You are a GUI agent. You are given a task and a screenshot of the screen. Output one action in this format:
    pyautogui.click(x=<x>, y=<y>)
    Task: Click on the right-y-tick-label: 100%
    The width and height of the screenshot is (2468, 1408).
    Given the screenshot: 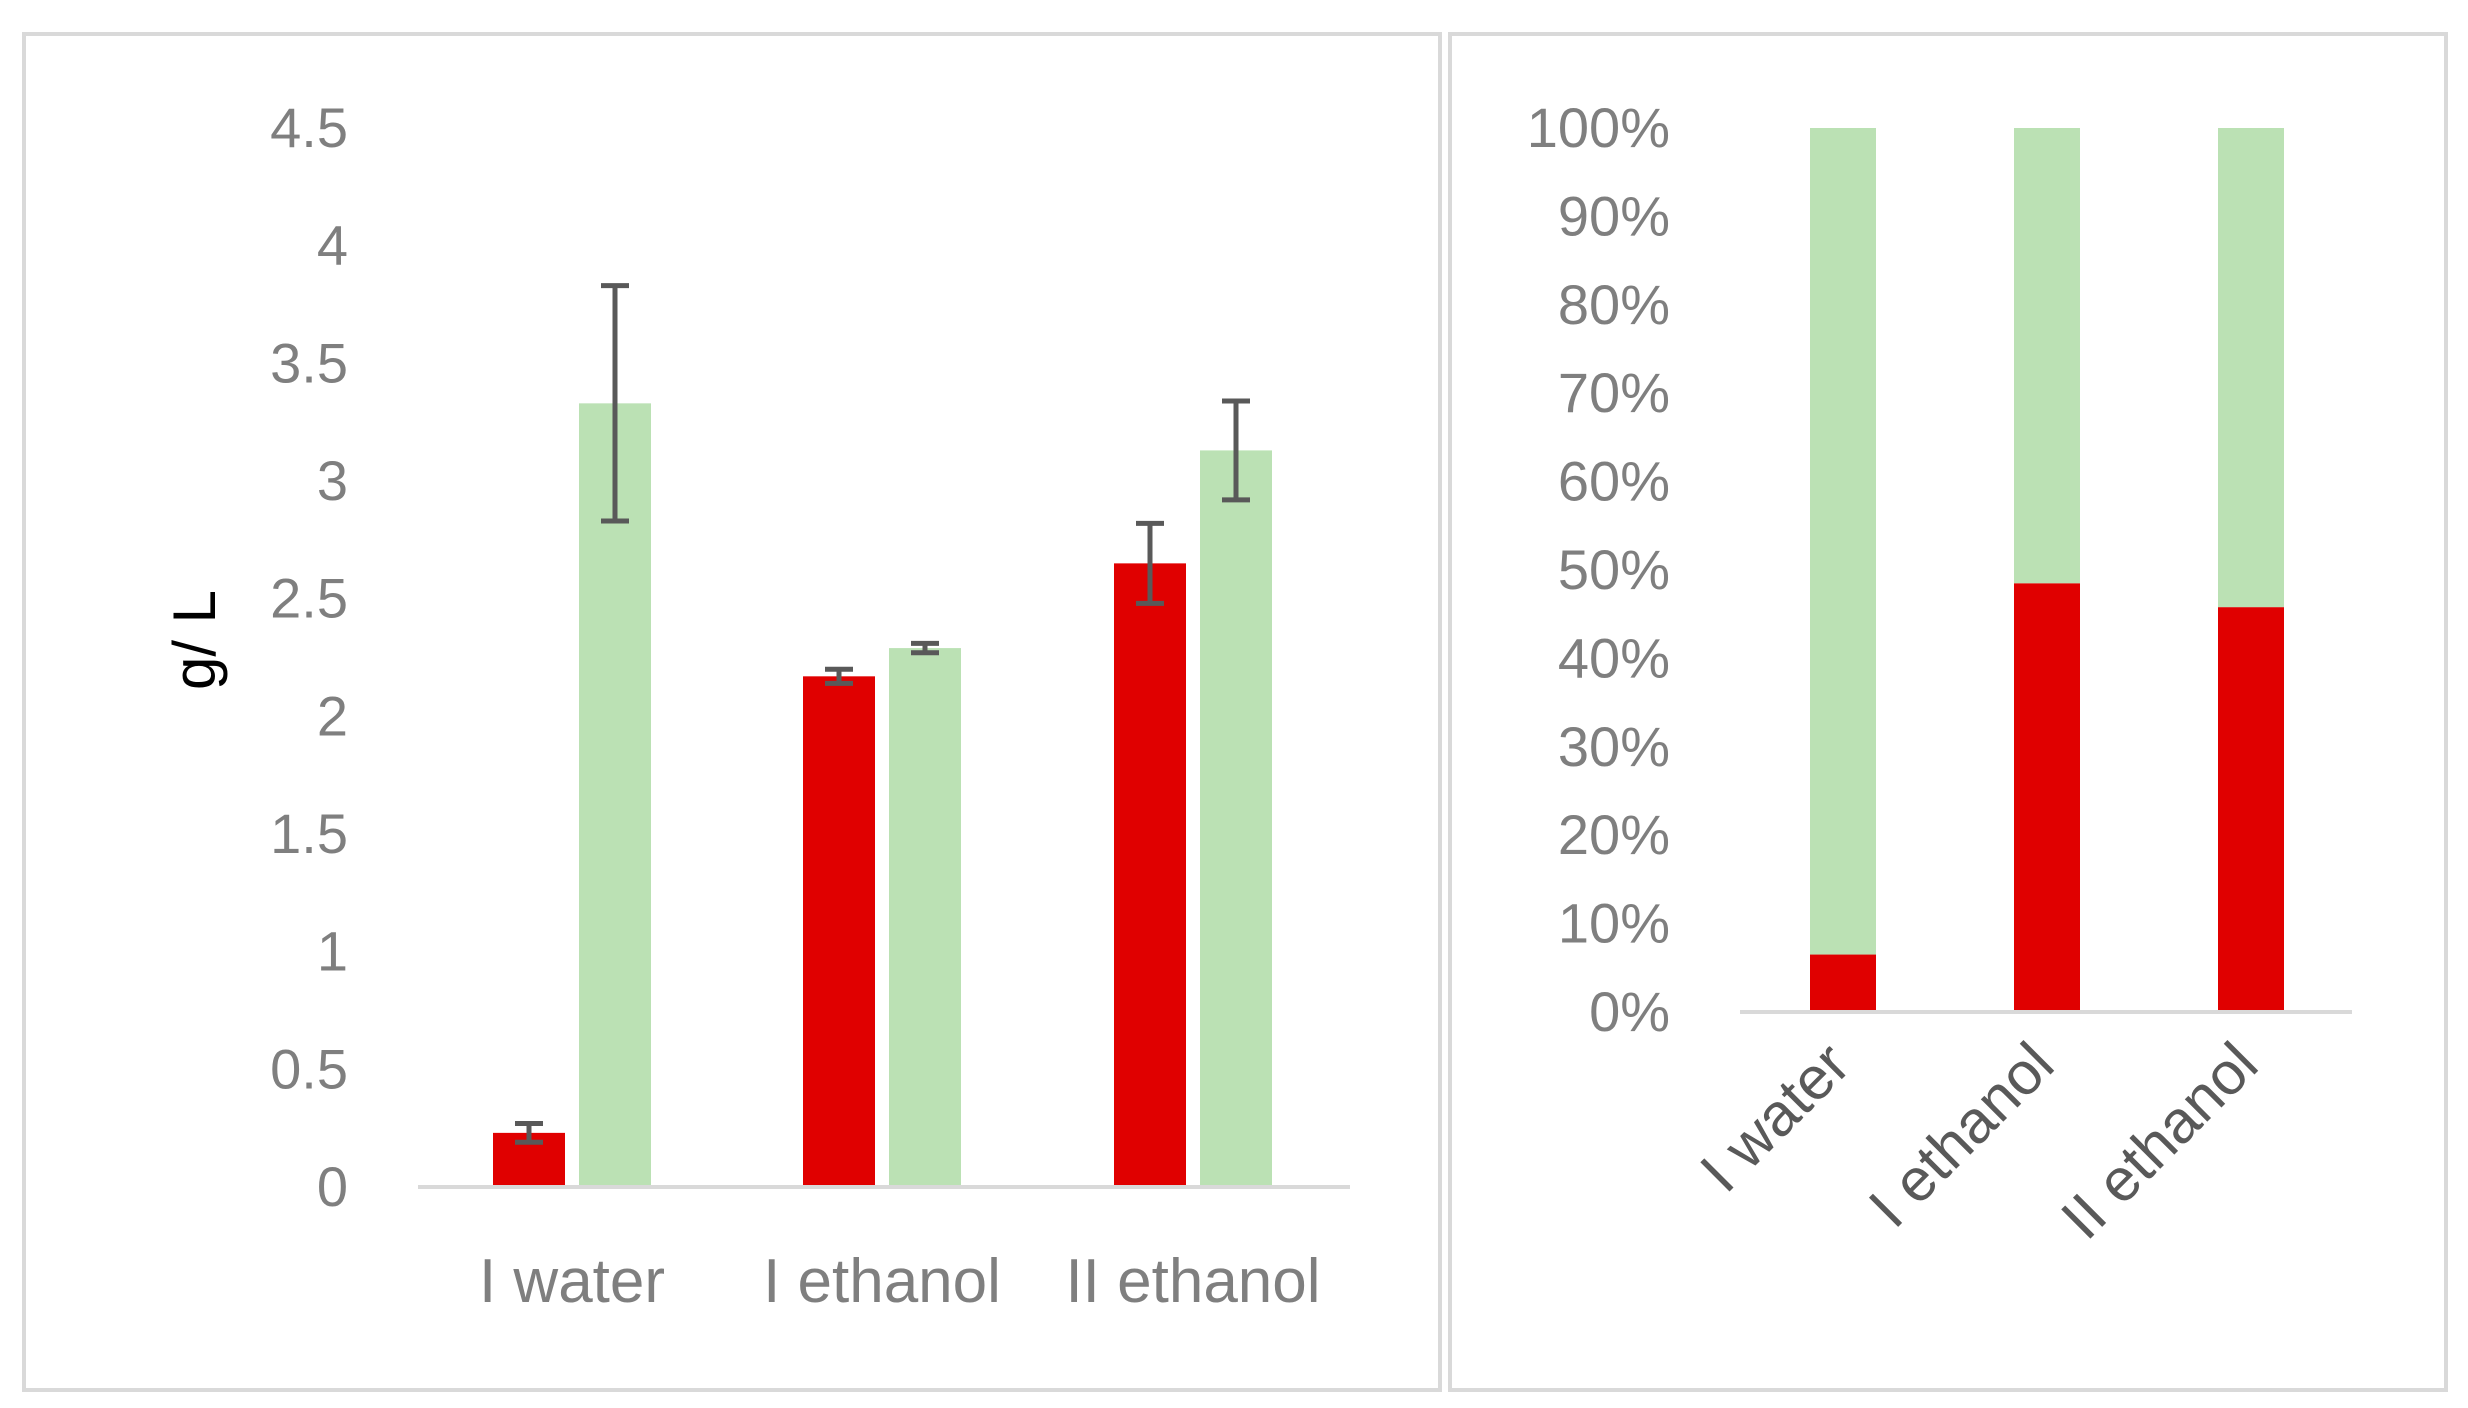 What is the action you would take?
    pyautogui.click(x=1598, y=127)
    